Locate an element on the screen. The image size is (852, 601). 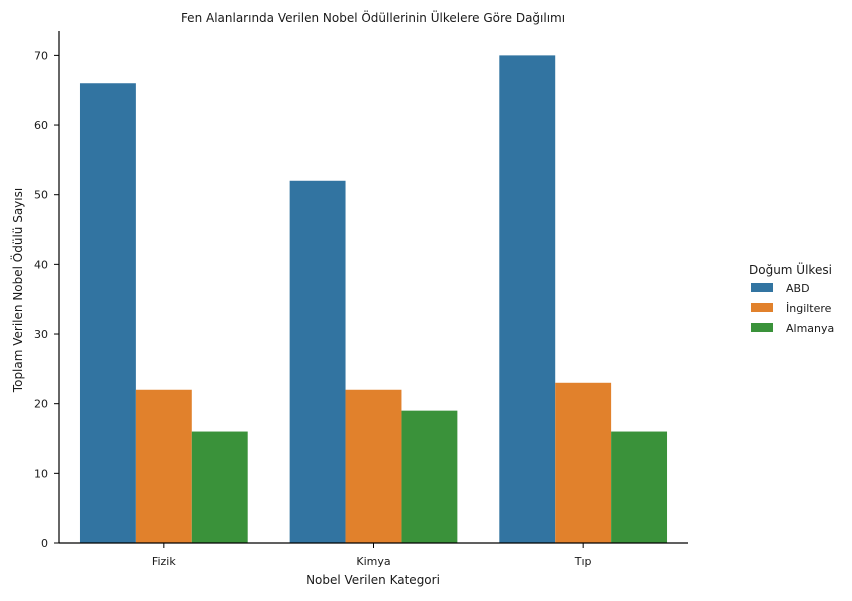
x-axis-title: Nobel Verilen Kategori is located at coordinates (373, 580).